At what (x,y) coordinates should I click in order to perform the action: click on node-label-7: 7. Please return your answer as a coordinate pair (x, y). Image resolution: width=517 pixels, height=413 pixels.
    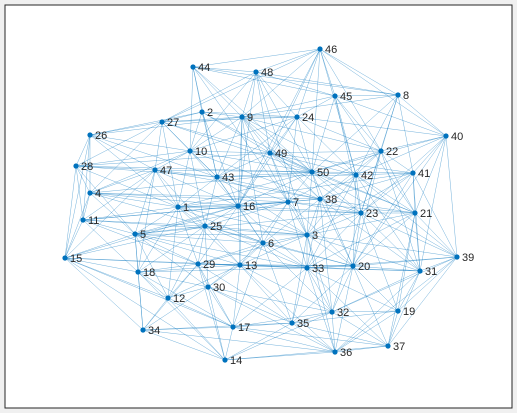
    Looking at the image, I should click on (296, 203).